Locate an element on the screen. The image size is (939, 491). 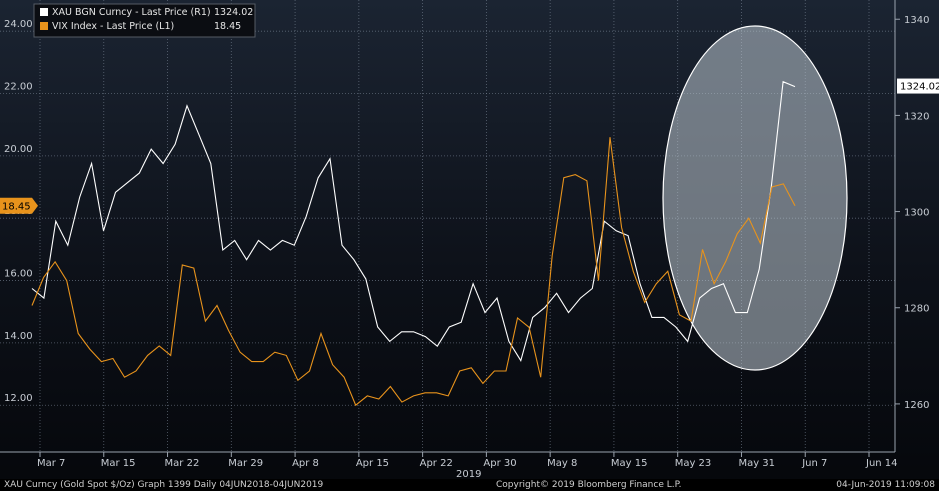
x-tick-label: Mar 29 is located at coordinates (245, 463).